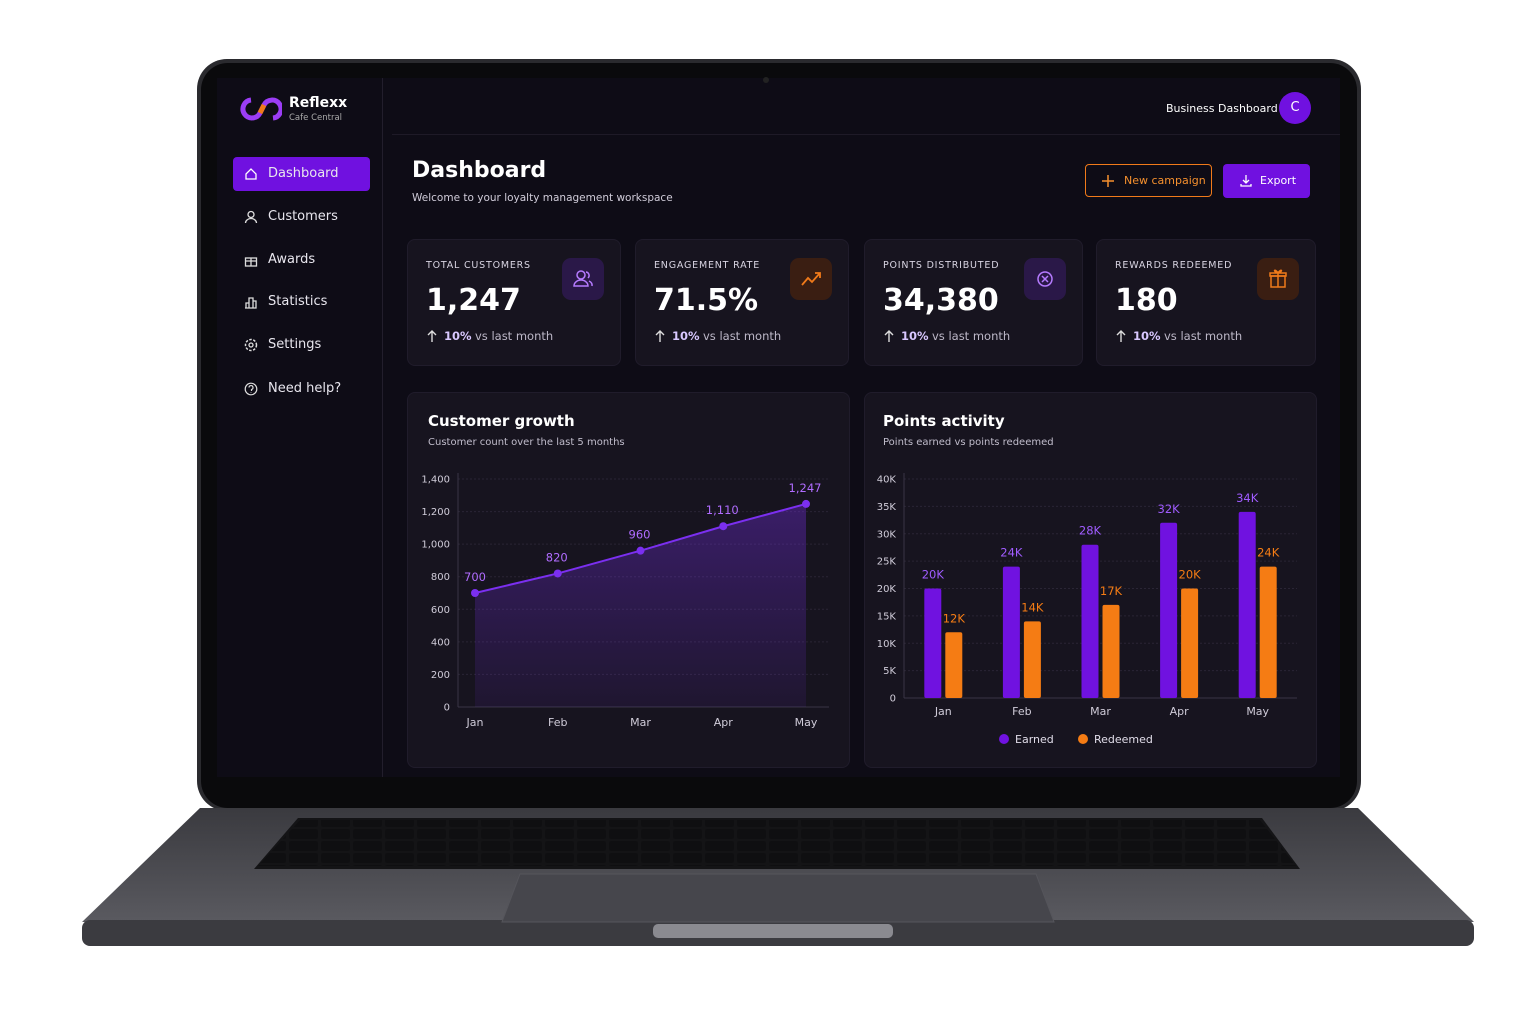  I want to click on kpi-value: 34,380, so click(941, 300).